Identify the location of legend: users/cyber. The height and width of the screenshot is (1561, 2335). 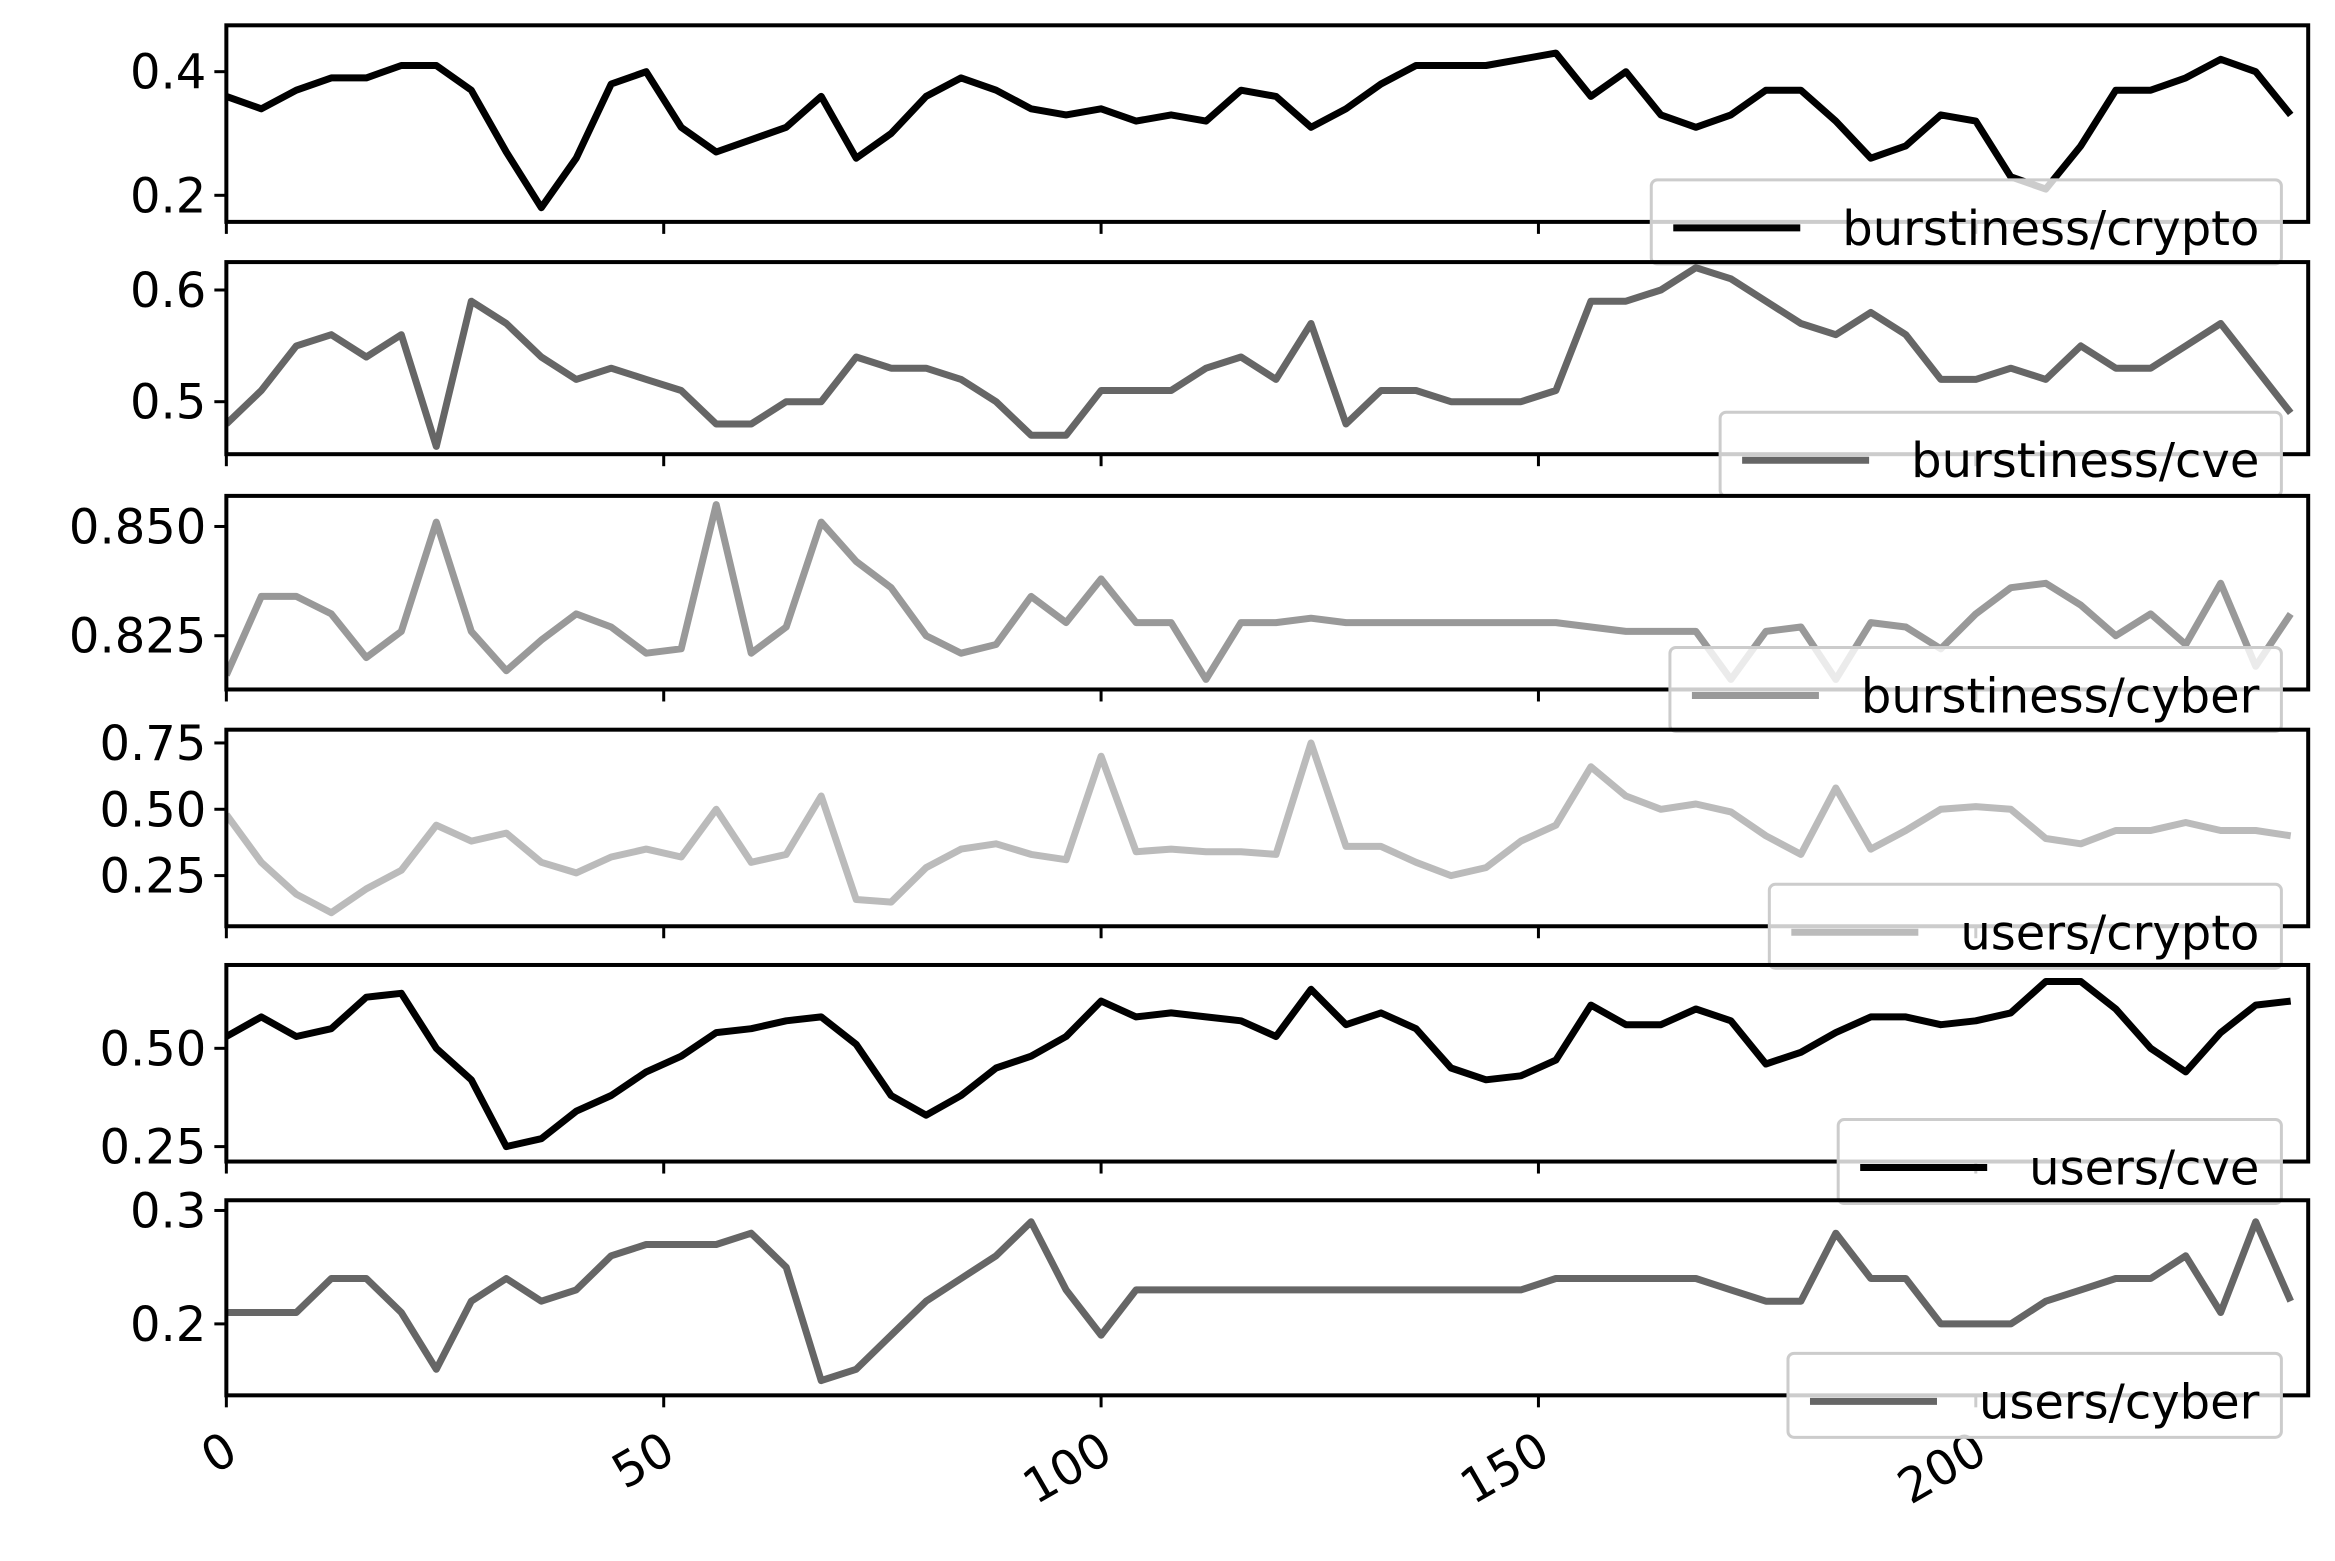
(2034, 1395).